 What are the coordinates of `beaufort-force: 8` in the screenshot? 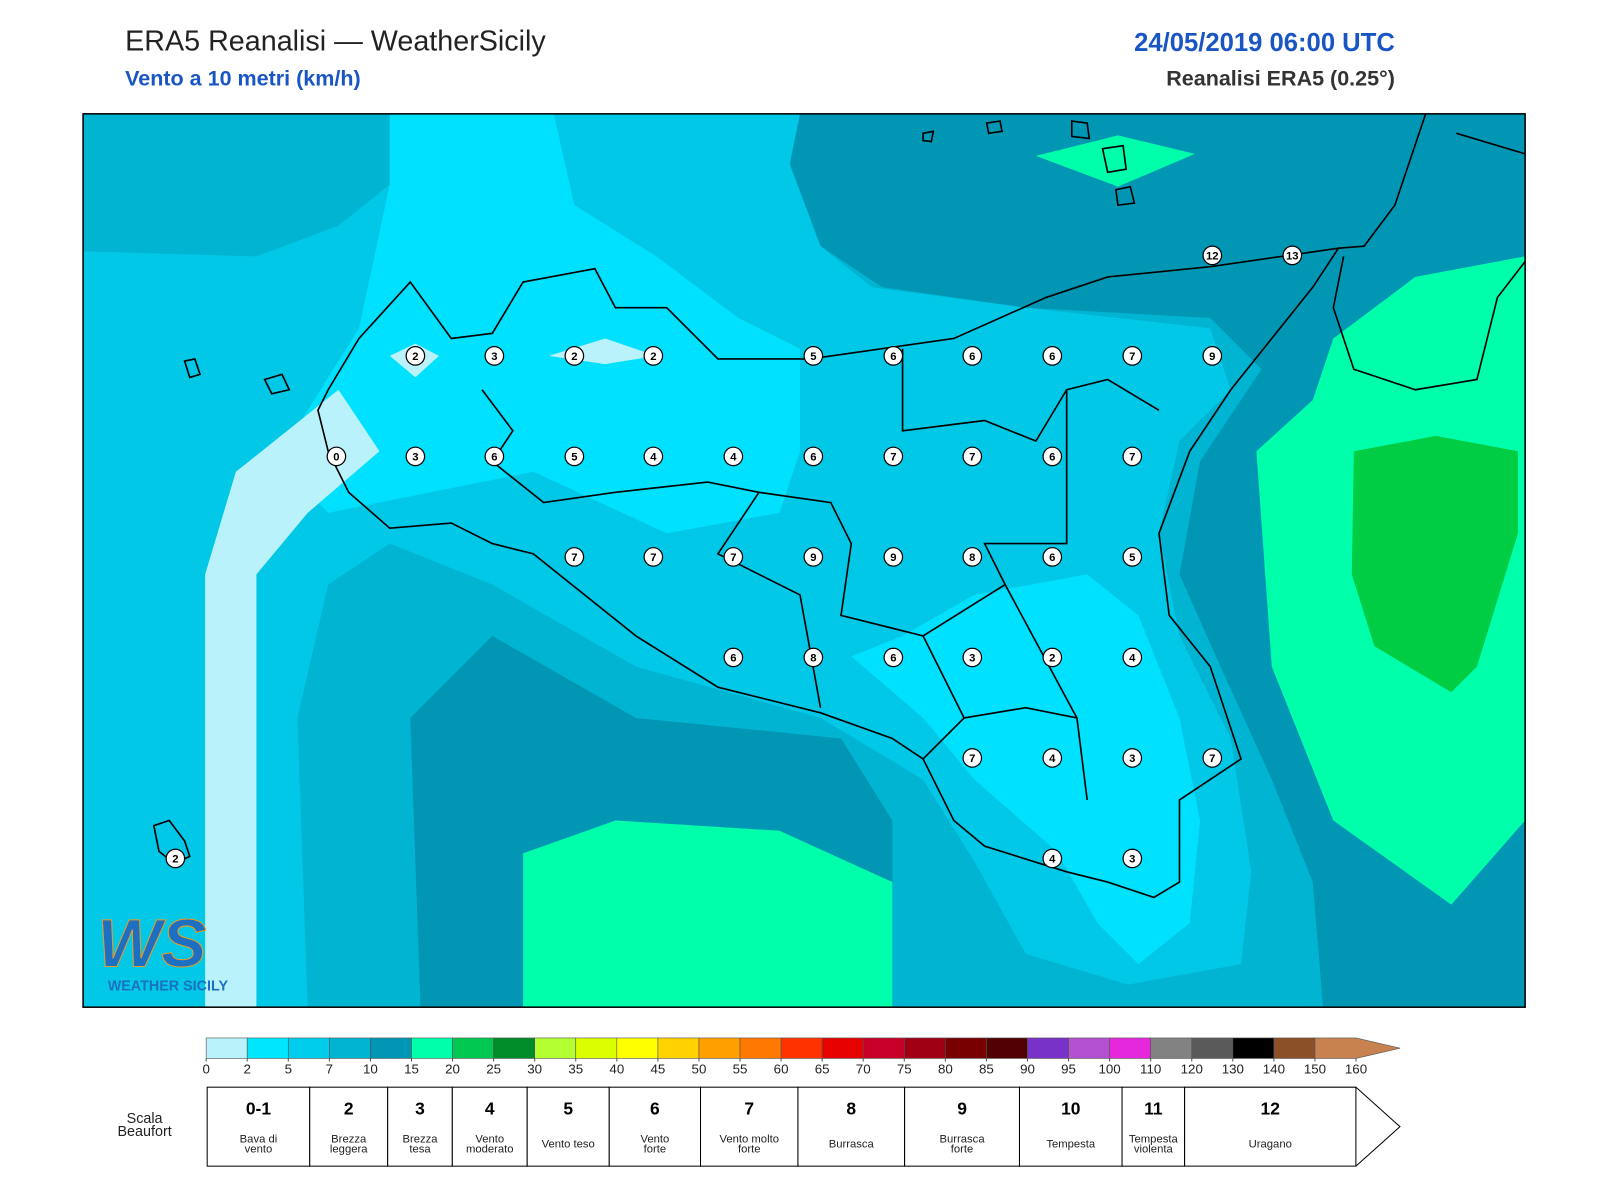 It's located at (851, 1108).